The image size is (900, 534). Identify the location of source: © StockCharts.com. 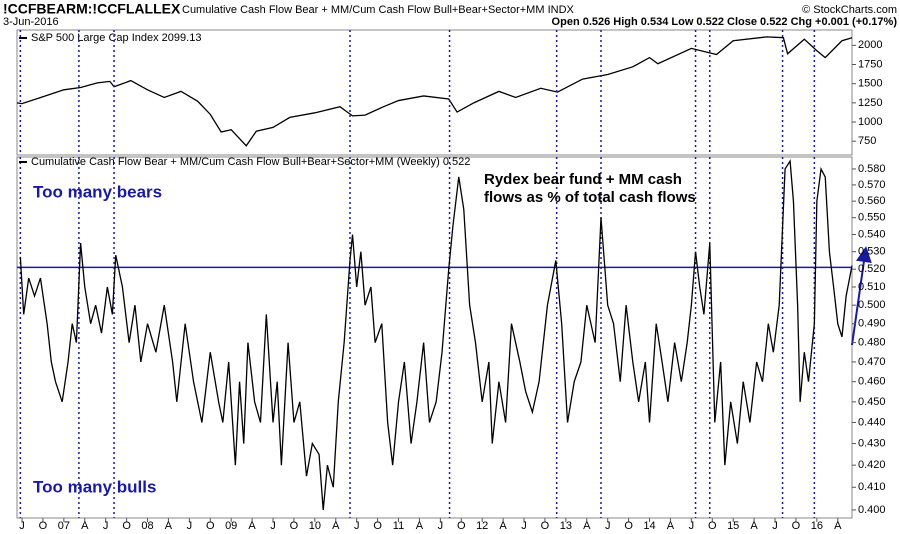
(849, 10).